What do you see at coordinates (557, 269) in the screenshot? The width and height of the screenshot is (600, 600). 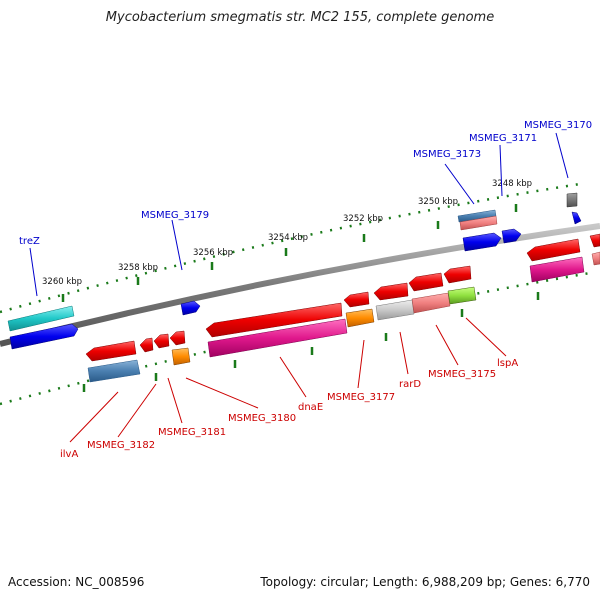 I see `gene-right-block-b` at bounding box center [557, 269].